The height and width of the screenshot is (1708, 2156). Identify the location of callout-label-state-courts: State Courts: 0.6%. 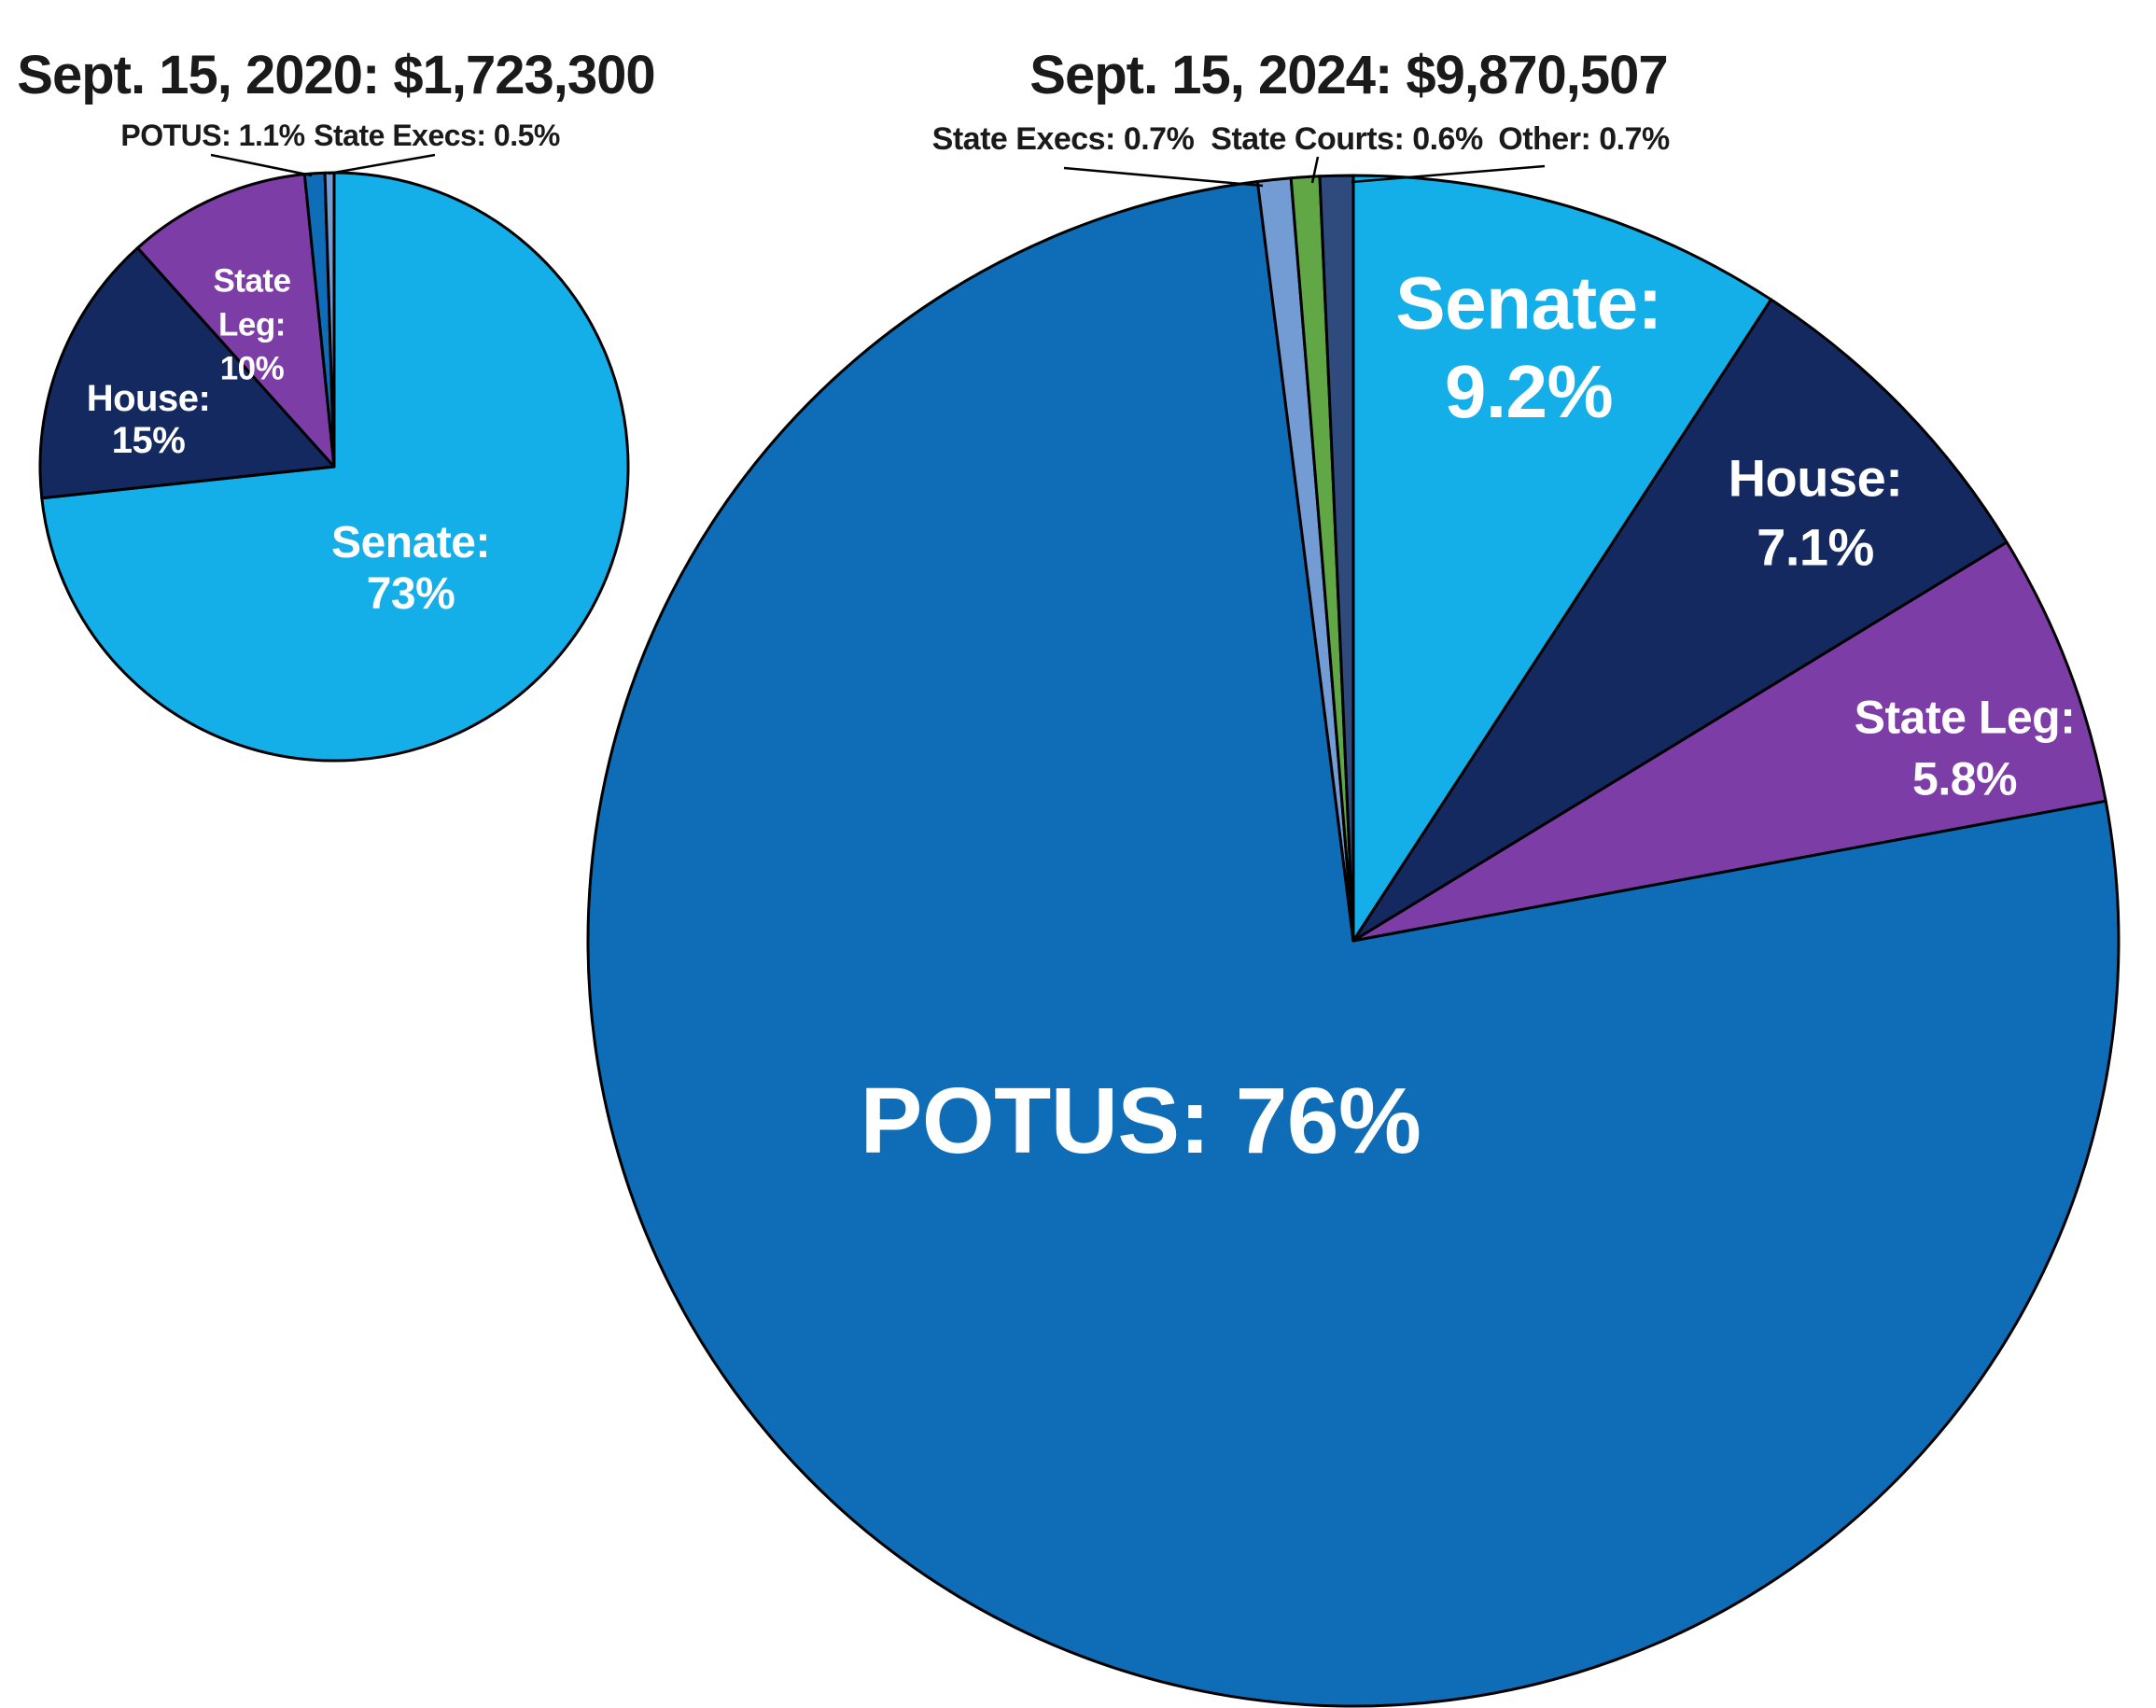
(1347, 139).